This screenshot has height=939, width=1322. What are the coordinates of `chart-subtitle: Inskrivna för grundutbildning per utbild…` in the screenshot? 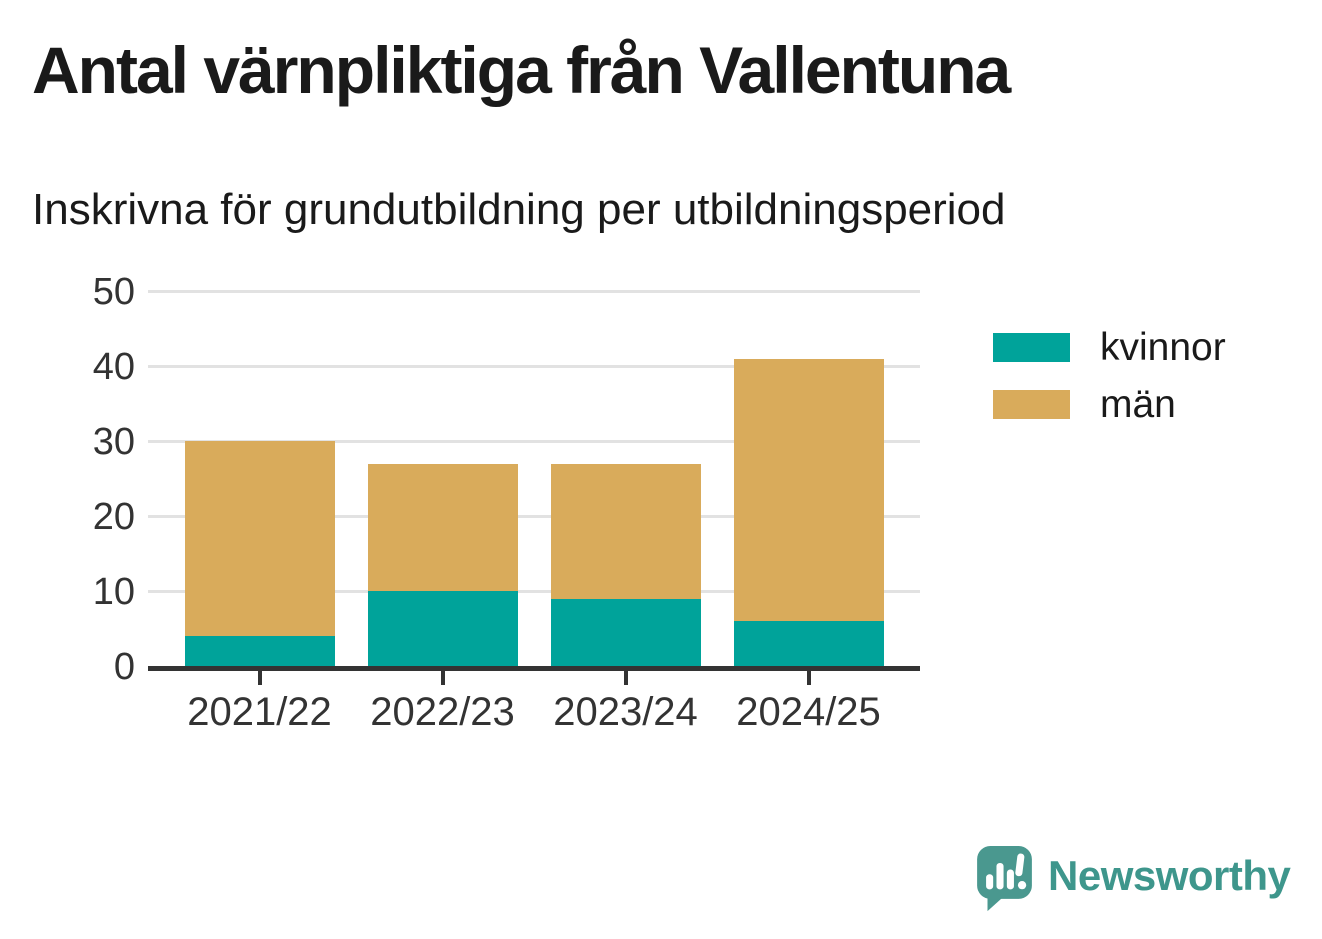 It's located at (519, 209).